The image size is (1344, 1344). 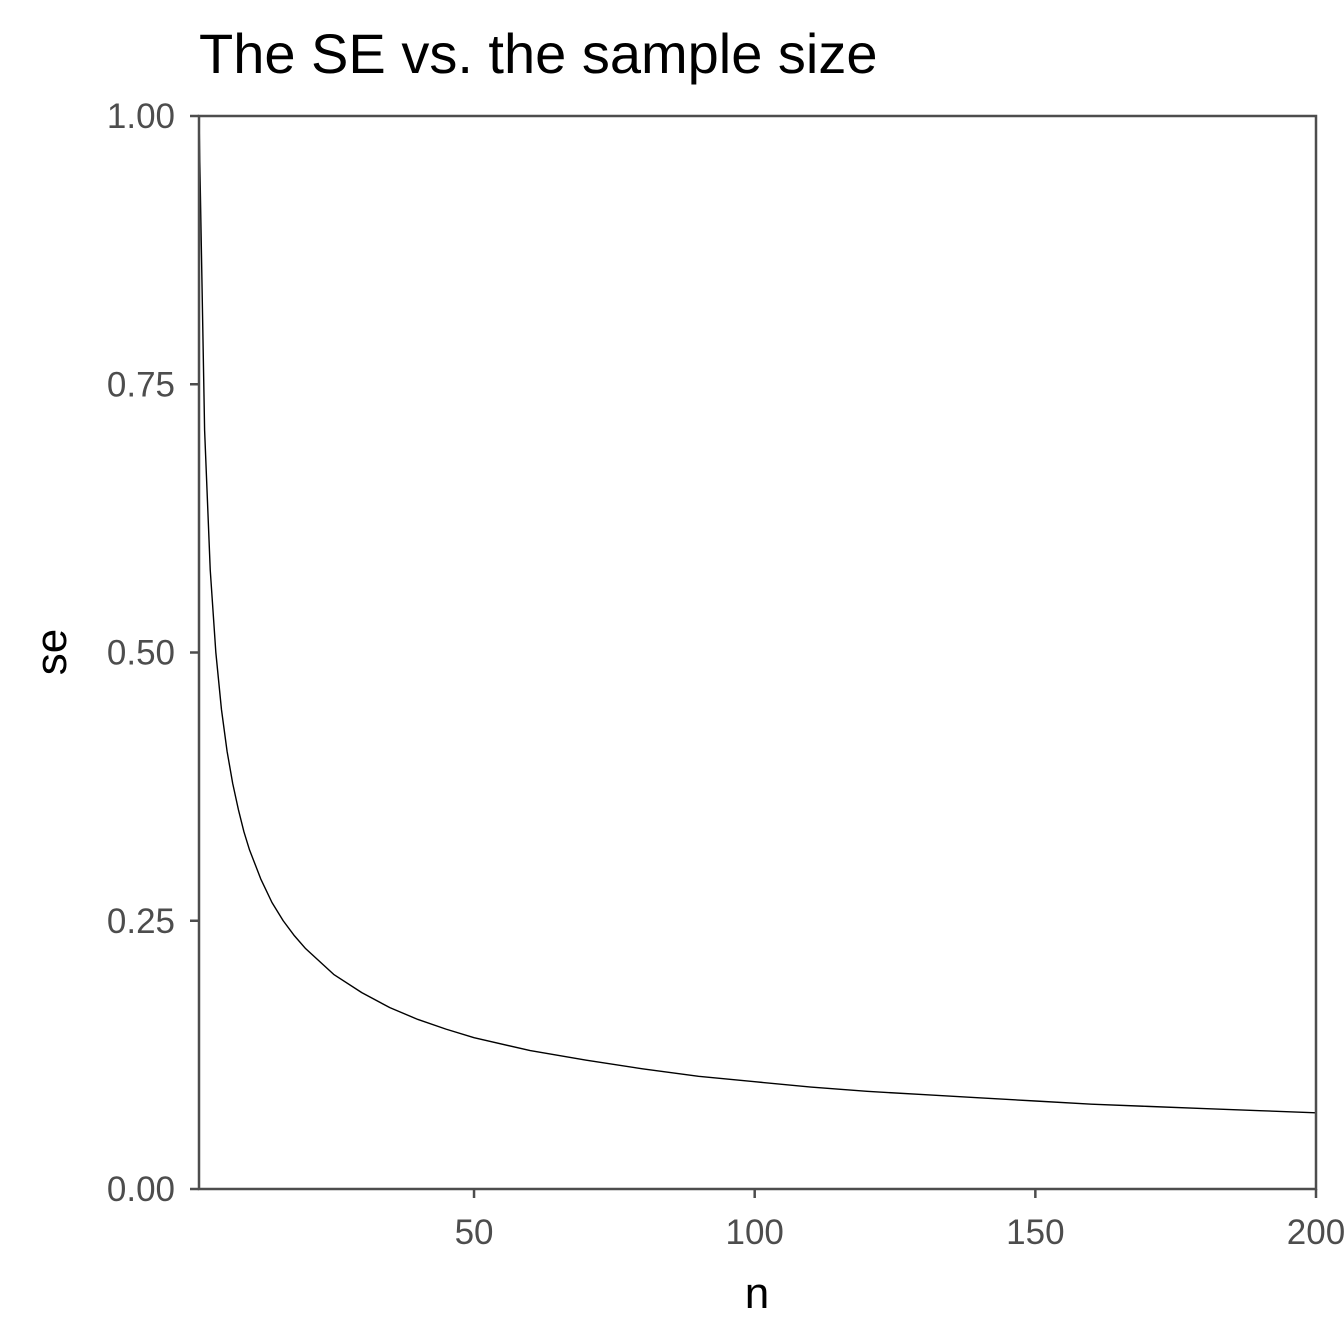 I want to click on x-tick-label: 100, so click(x=754, y=1232).